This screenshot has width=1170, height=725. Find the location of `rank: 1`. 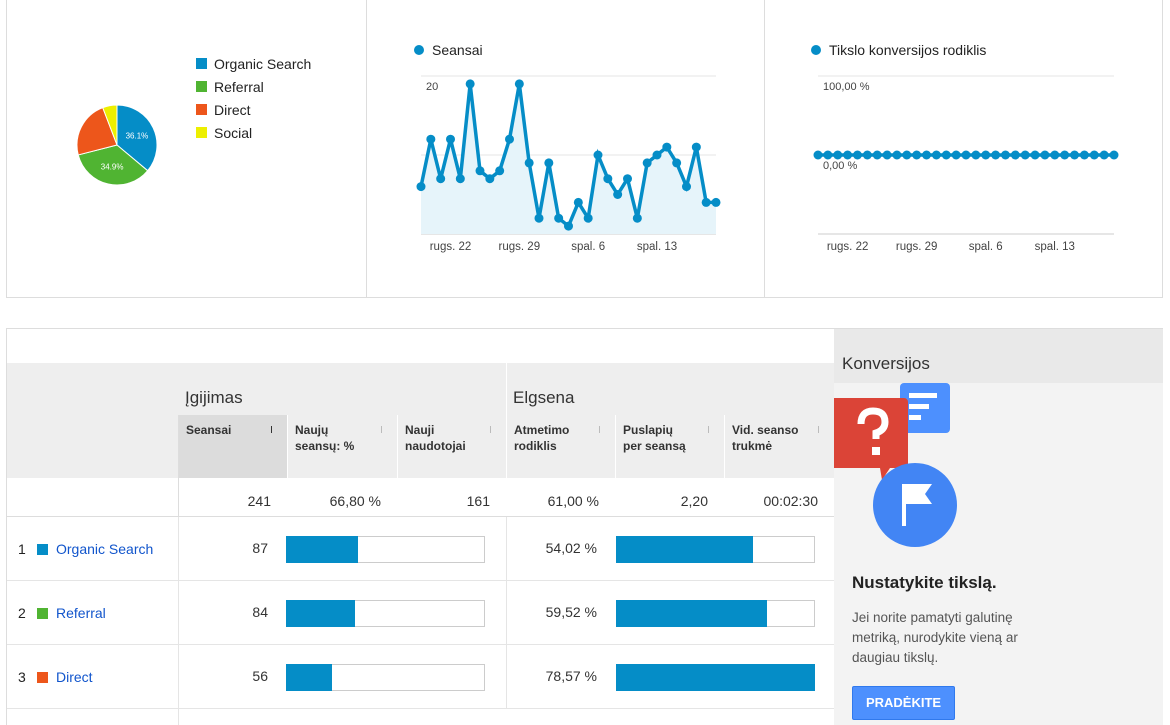

rank: 1 is located at coordinates (22, 549).